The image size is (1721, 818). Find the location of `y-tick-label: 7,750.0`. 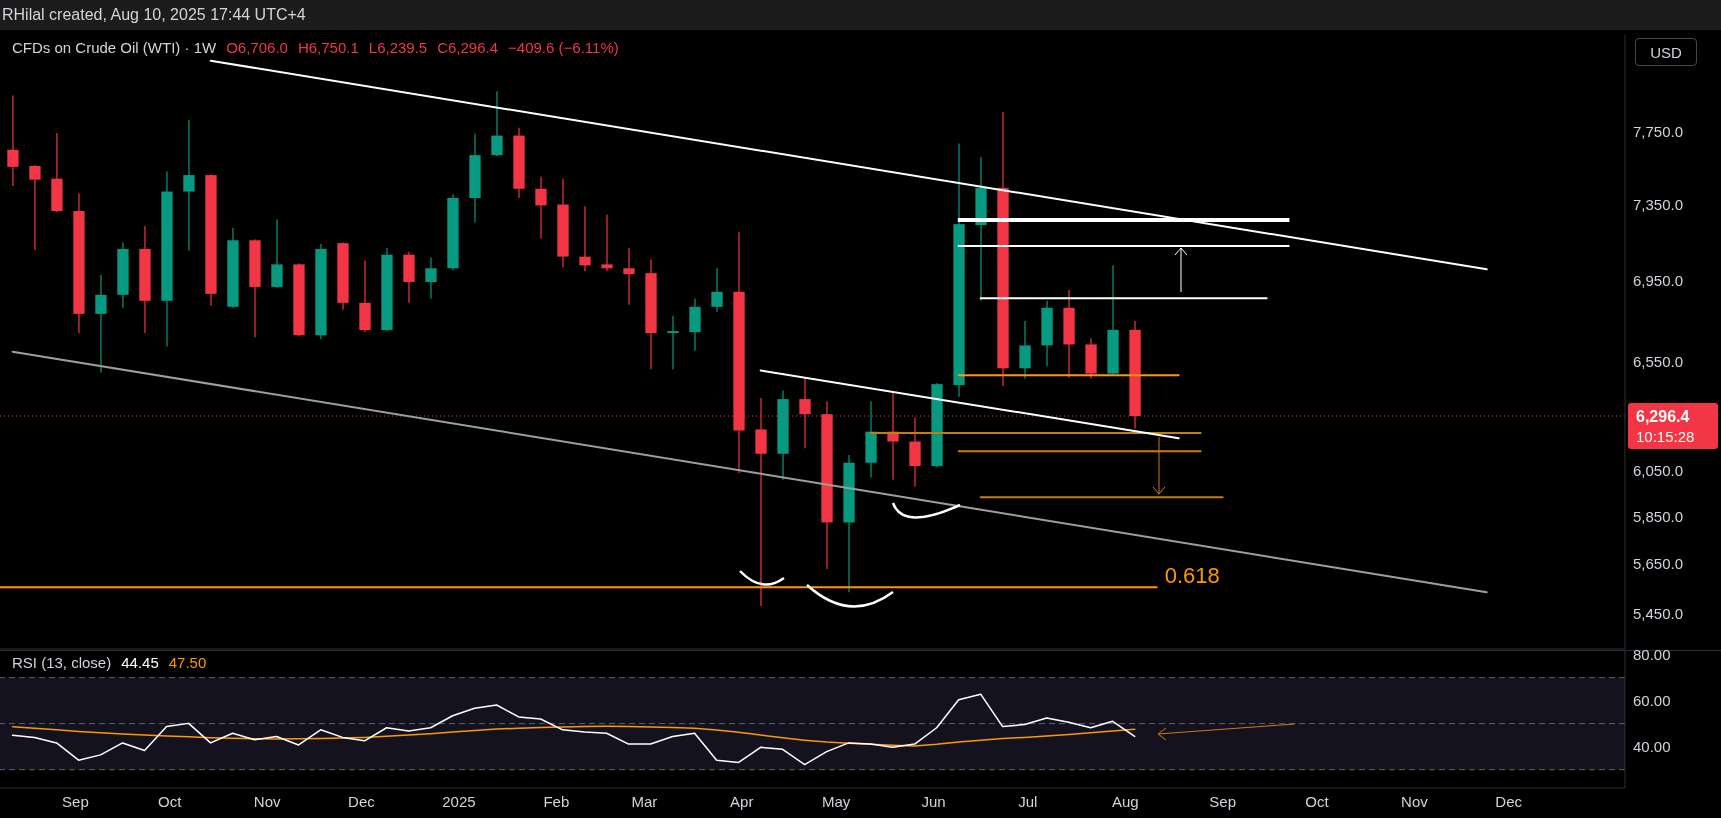

y-tick-label: 7,750.0 is located at coordinates (1658, 132).